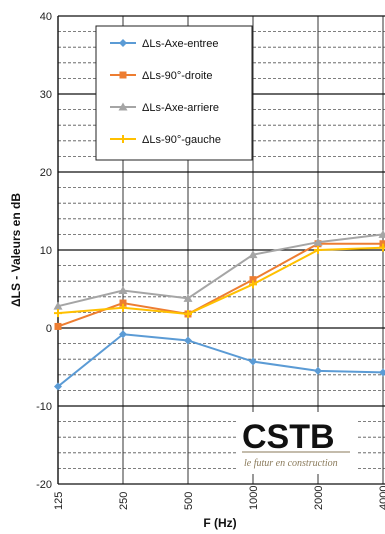 The width and height of the screenshot is (385, 534). What do you see at coordinates (181, 140) in the screenshot?
I see `legend-label: ΔLs-90°-gauche` at bounding box center [181, 140].